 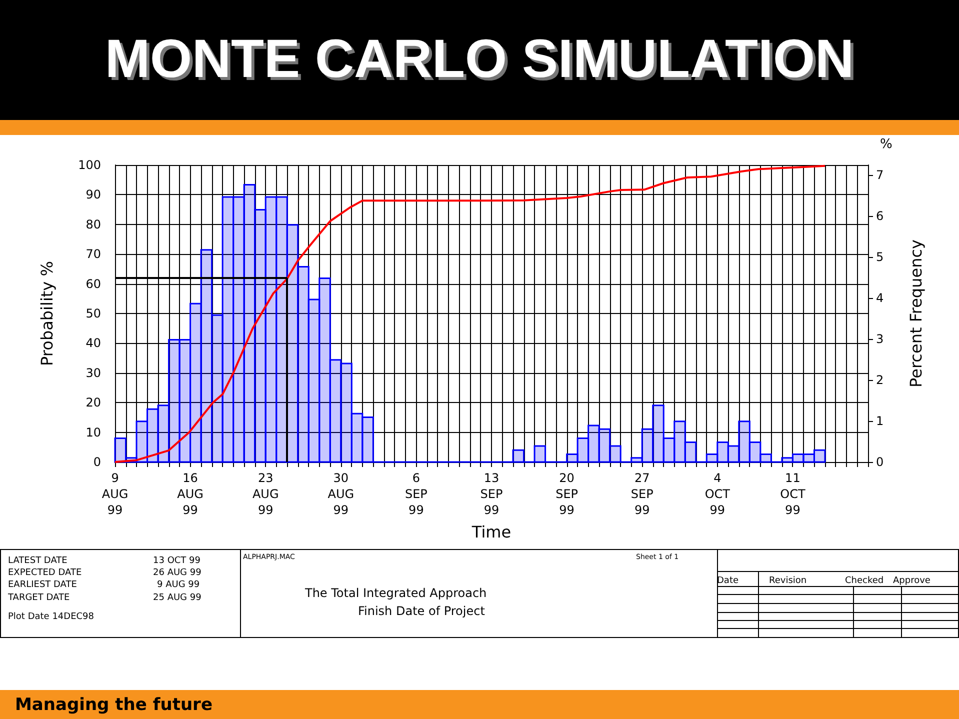 I want to click on text: Revision, so click(x=788, y=581).